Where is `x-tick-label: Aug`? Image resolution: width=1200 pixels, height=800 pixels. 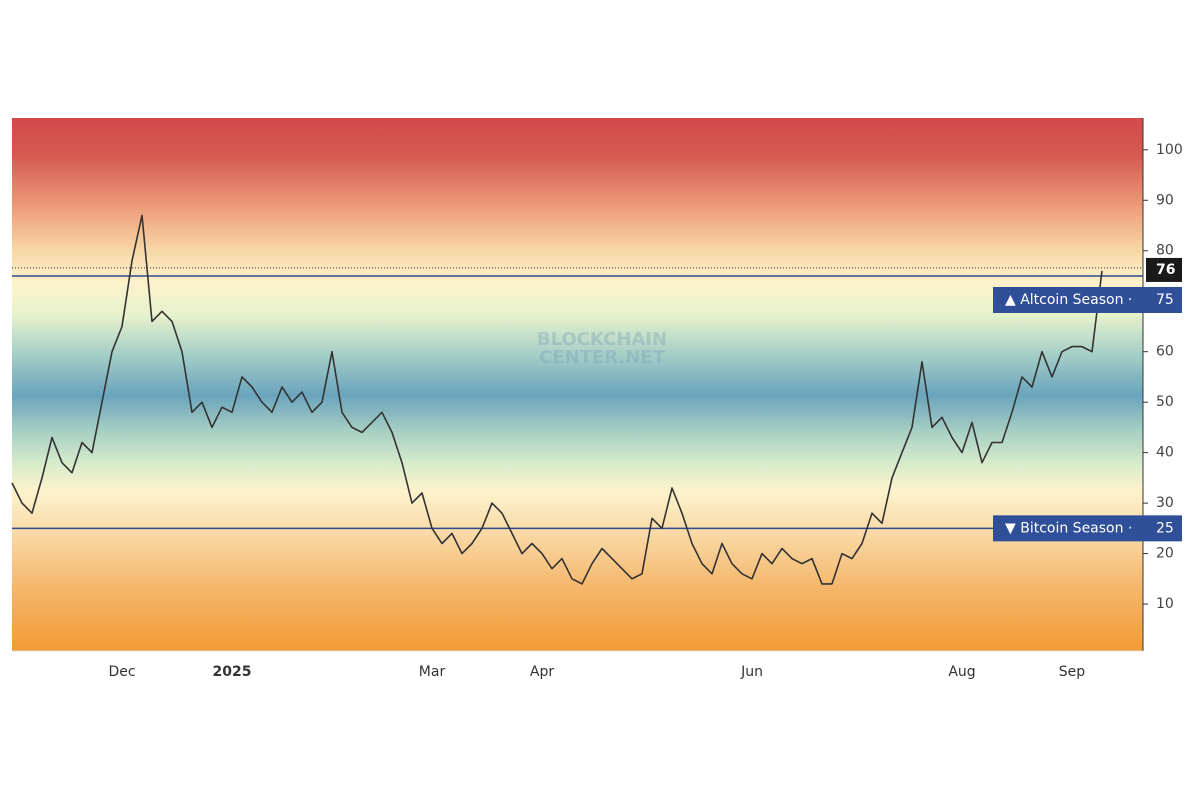
x-tick-label: Aug is located at coordinates (961, 672).